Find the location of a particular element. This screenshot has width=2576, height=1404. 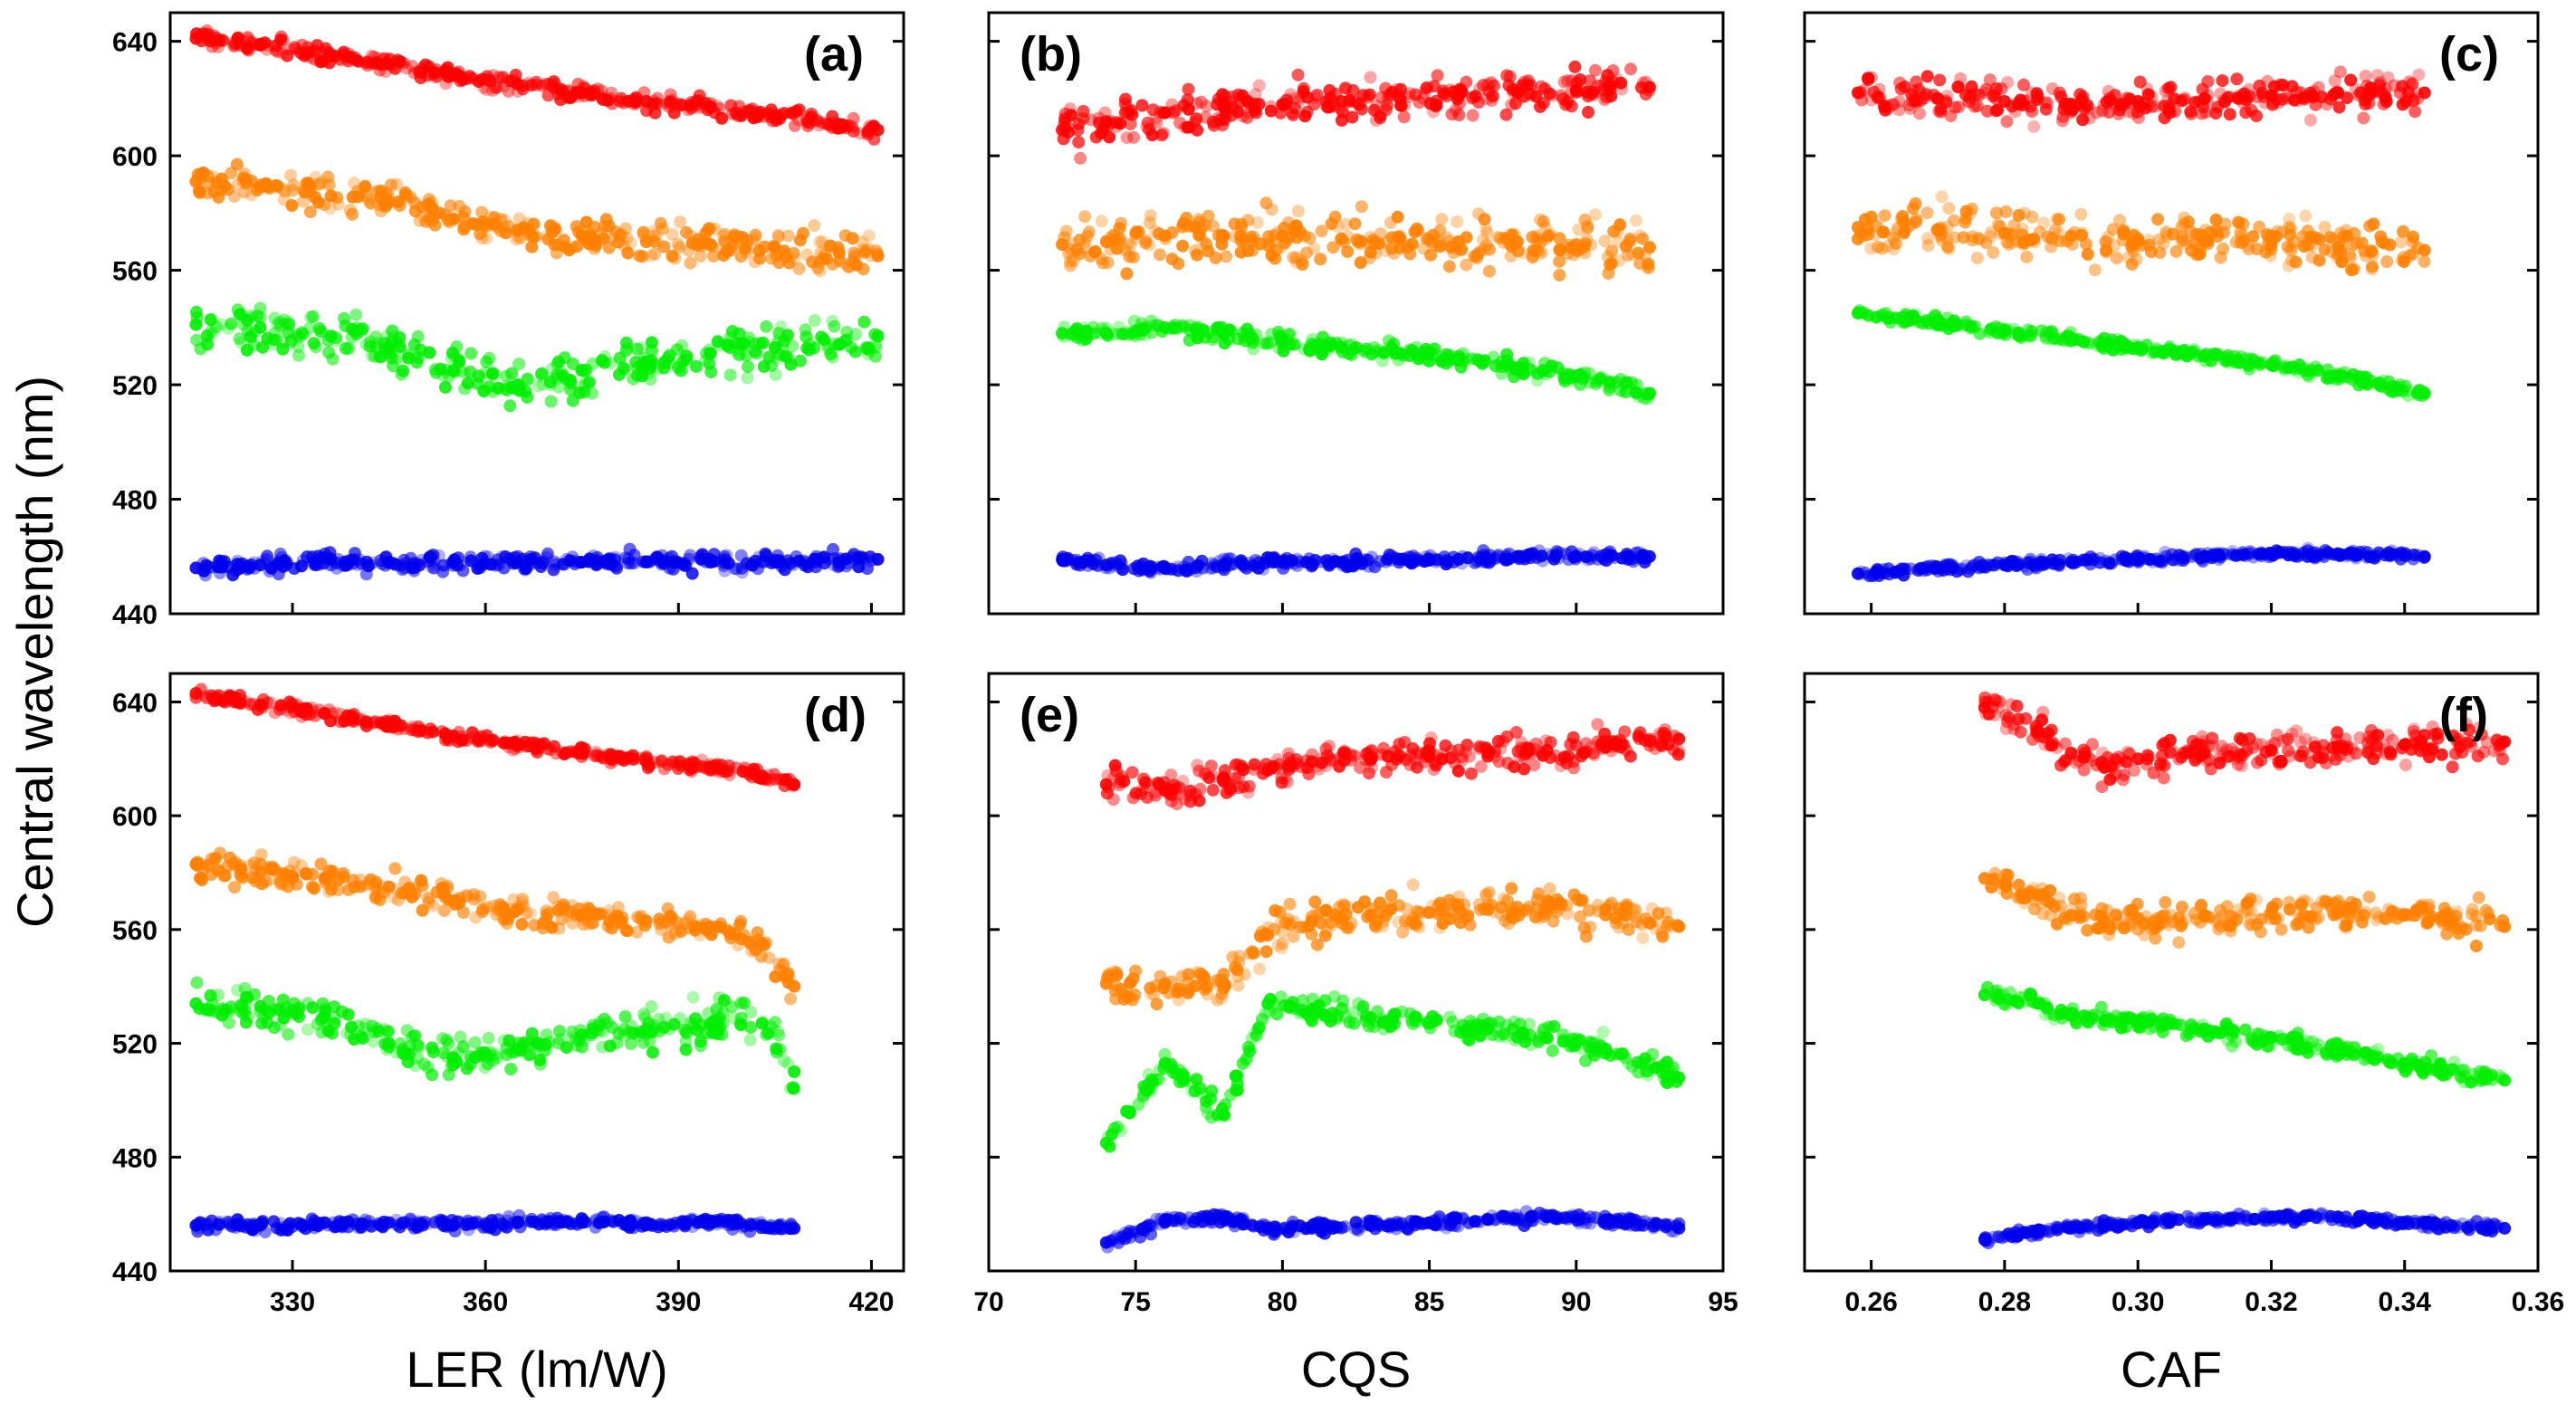

y-tick-label: 520 is located at coordinates (135, 386).